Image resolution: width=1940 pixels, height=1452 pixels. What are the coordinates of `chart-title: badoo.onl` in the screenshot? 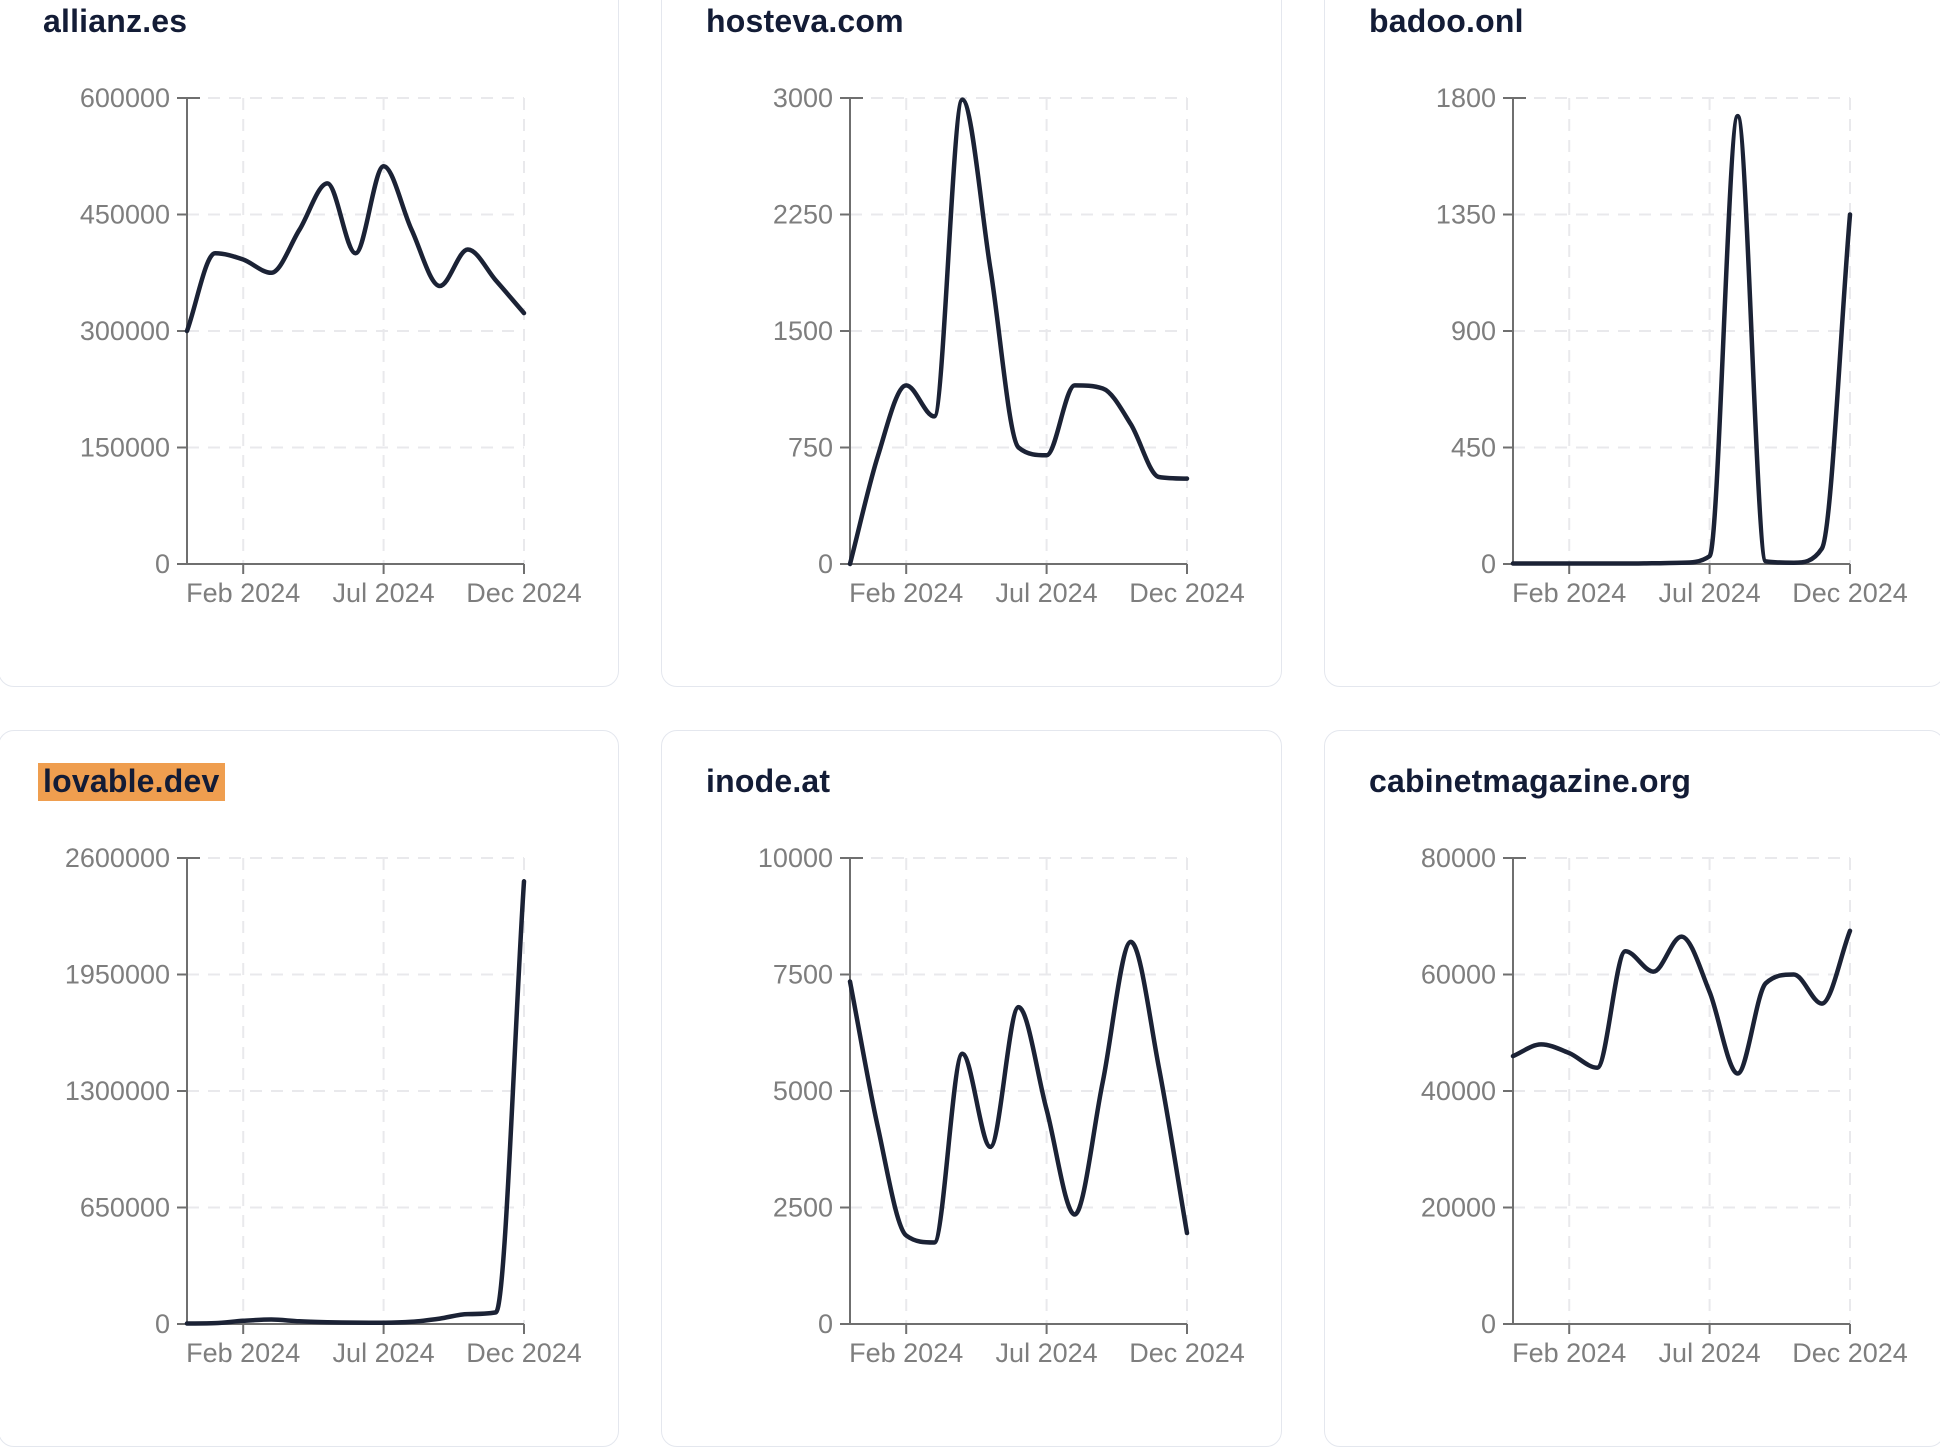 It's located at (1446, 21).